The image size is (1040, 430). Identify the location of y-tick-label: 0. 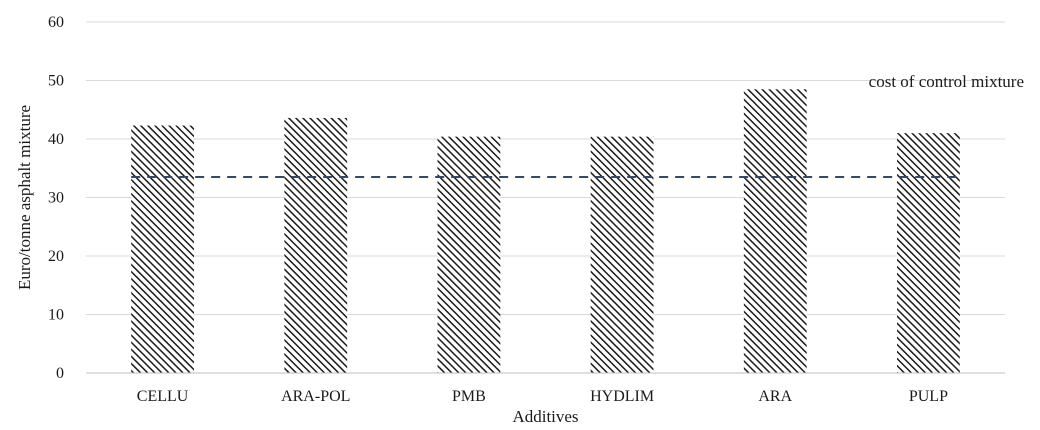
(60, 373).